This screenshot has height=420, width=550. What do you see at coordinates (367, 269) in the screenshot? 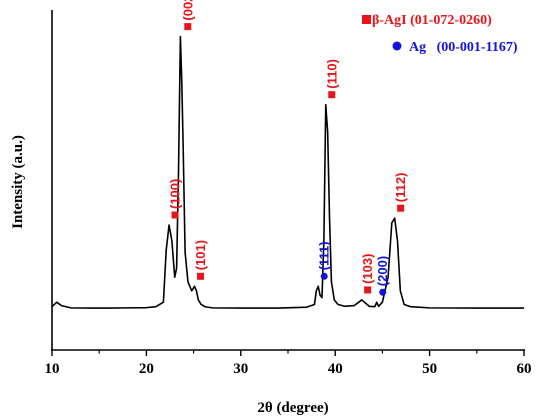
I see `peak-index-text: (103)` at bounding box center [367, 269].